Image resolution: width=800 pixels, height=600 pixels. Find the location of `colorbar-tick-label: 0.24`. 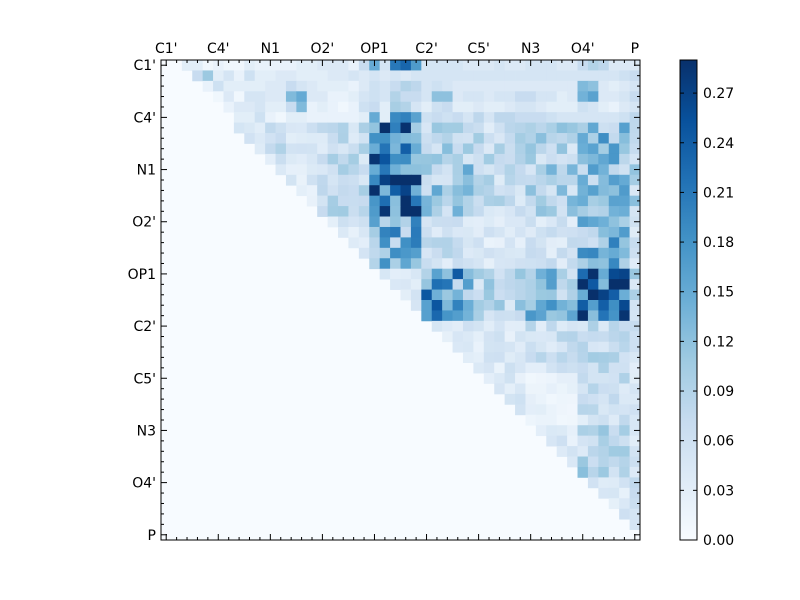

colorbar-tick-label: 0.24 is located at coordinates (718, 144).